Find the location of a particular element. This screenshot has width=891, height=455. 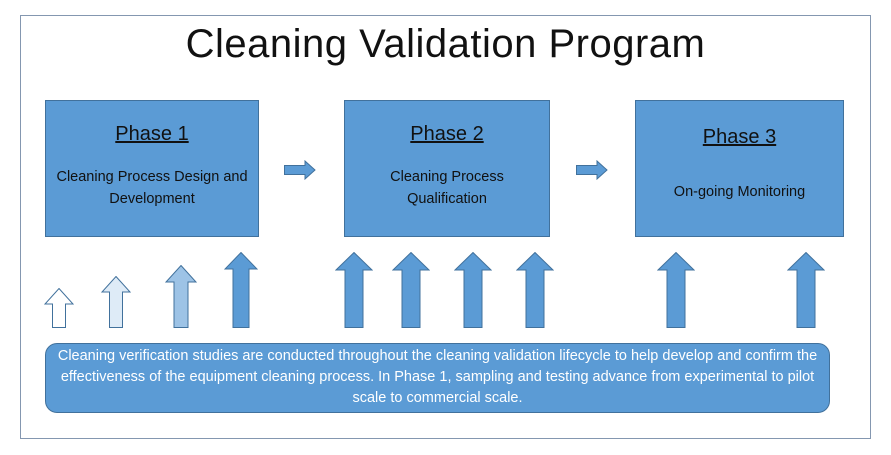

phase-1-description: Cleaning Process Design and Development is located at coordinates (152, 188).